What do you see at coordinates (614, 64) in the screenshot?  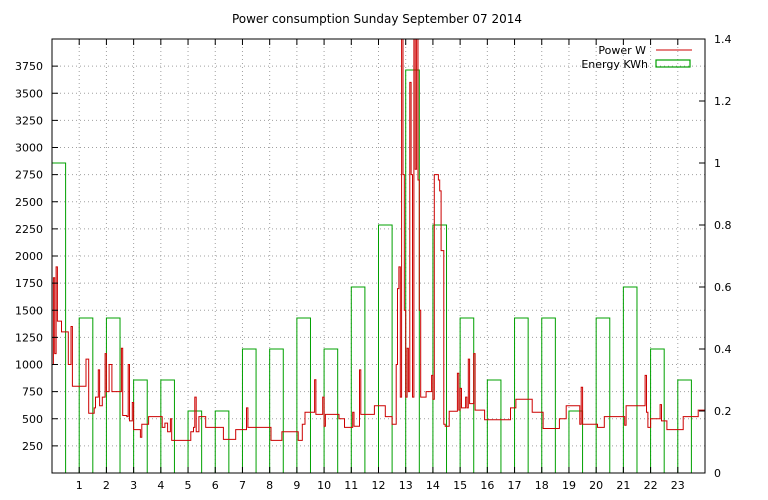 I see `legend-label-energy: Energy KWh` at bounding box center [614, 64].